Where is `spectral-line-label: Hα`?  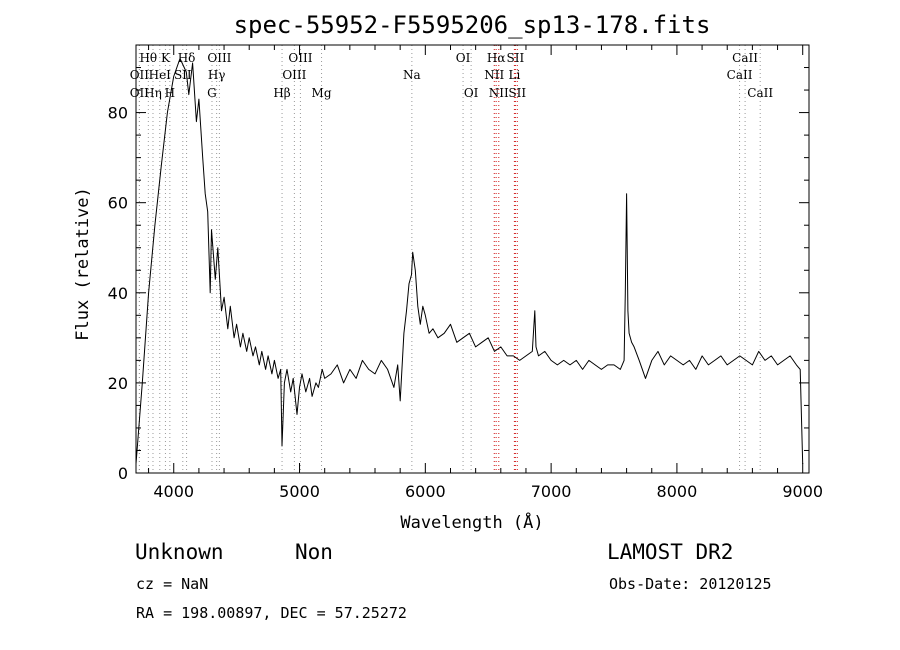 spectral-line-label: Hα is located at coordinates (496, 58).